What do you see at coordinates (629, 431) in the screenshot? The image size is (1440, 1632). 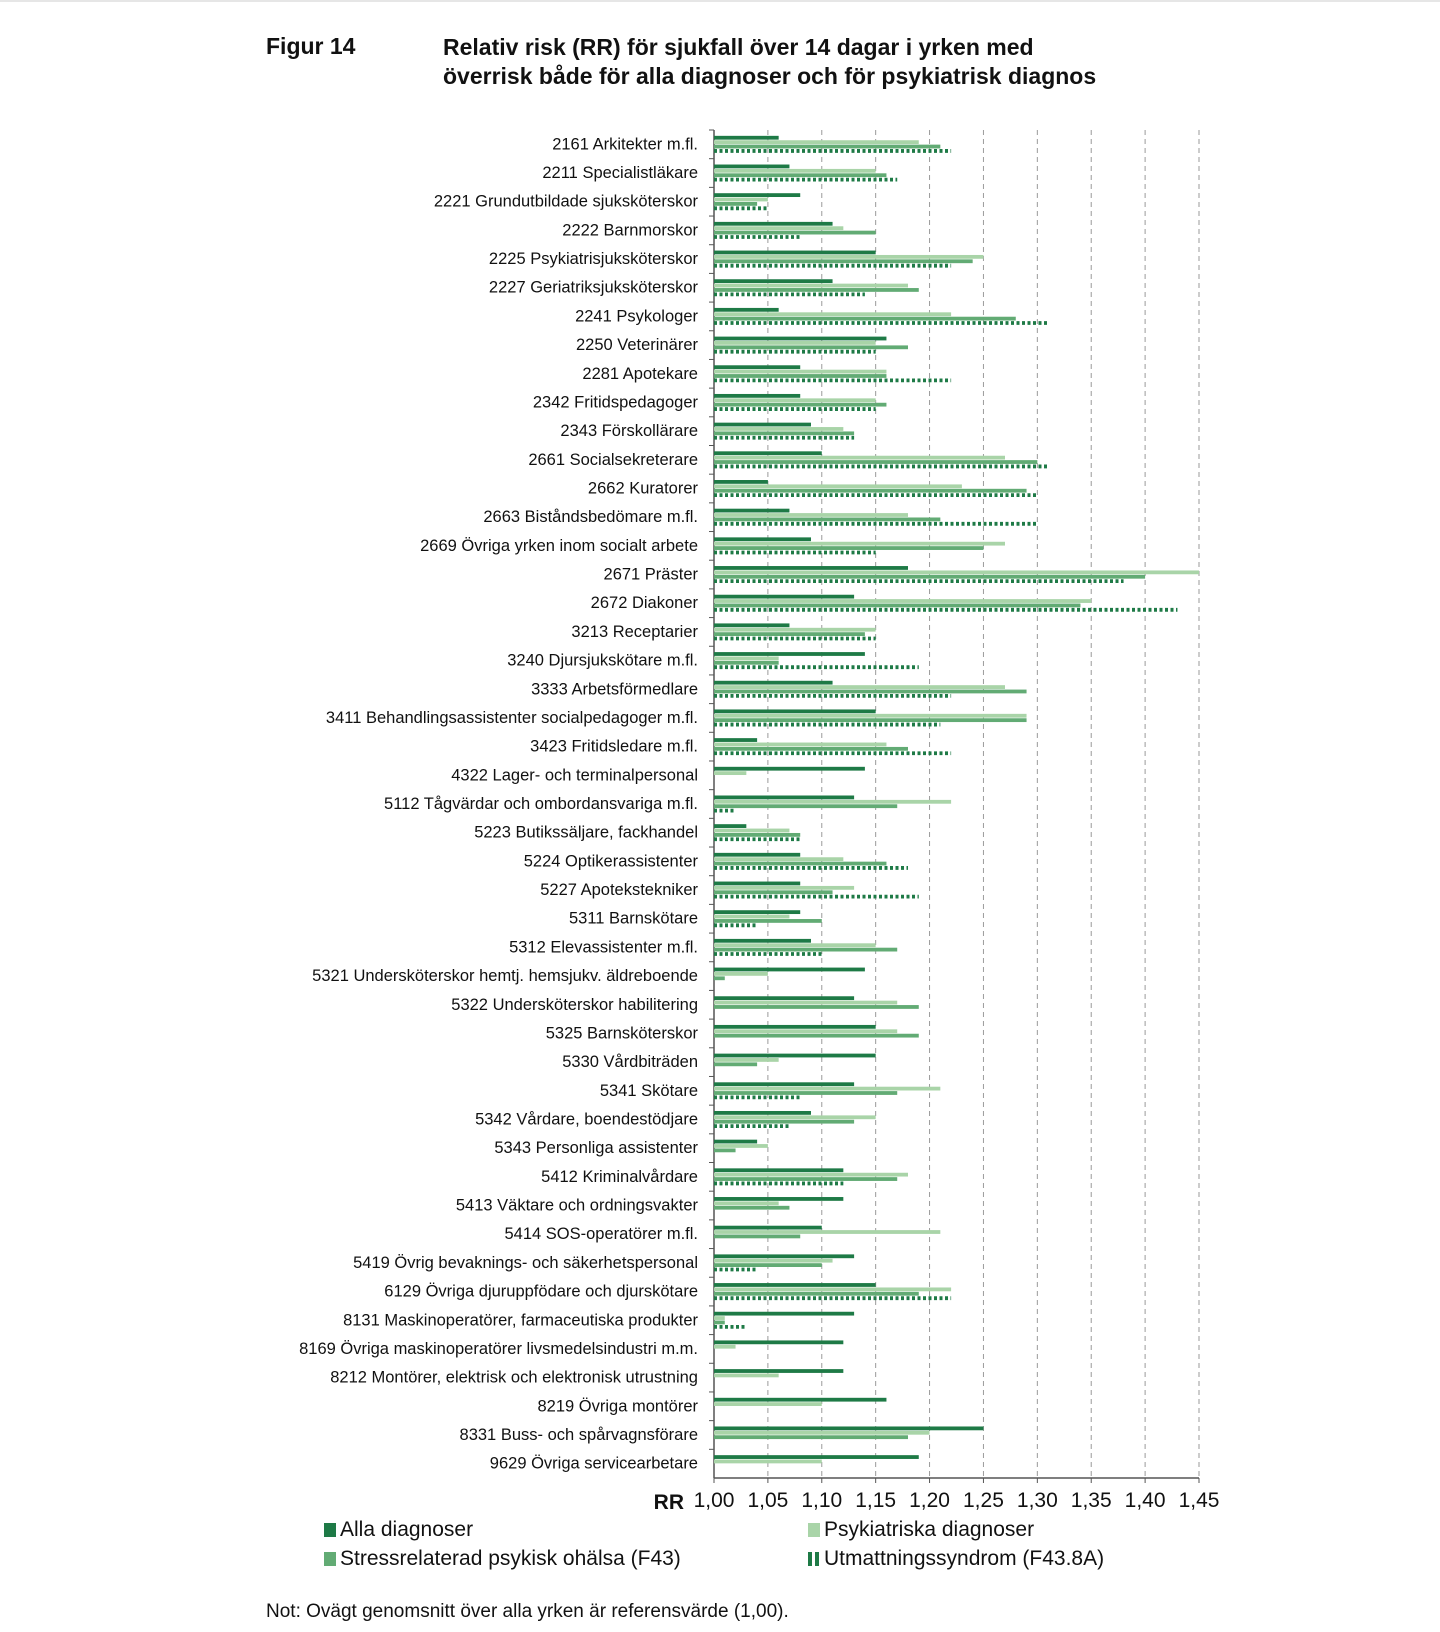 I see `category-label: 2343 Förskollärare` at bounding box center [629, 431].